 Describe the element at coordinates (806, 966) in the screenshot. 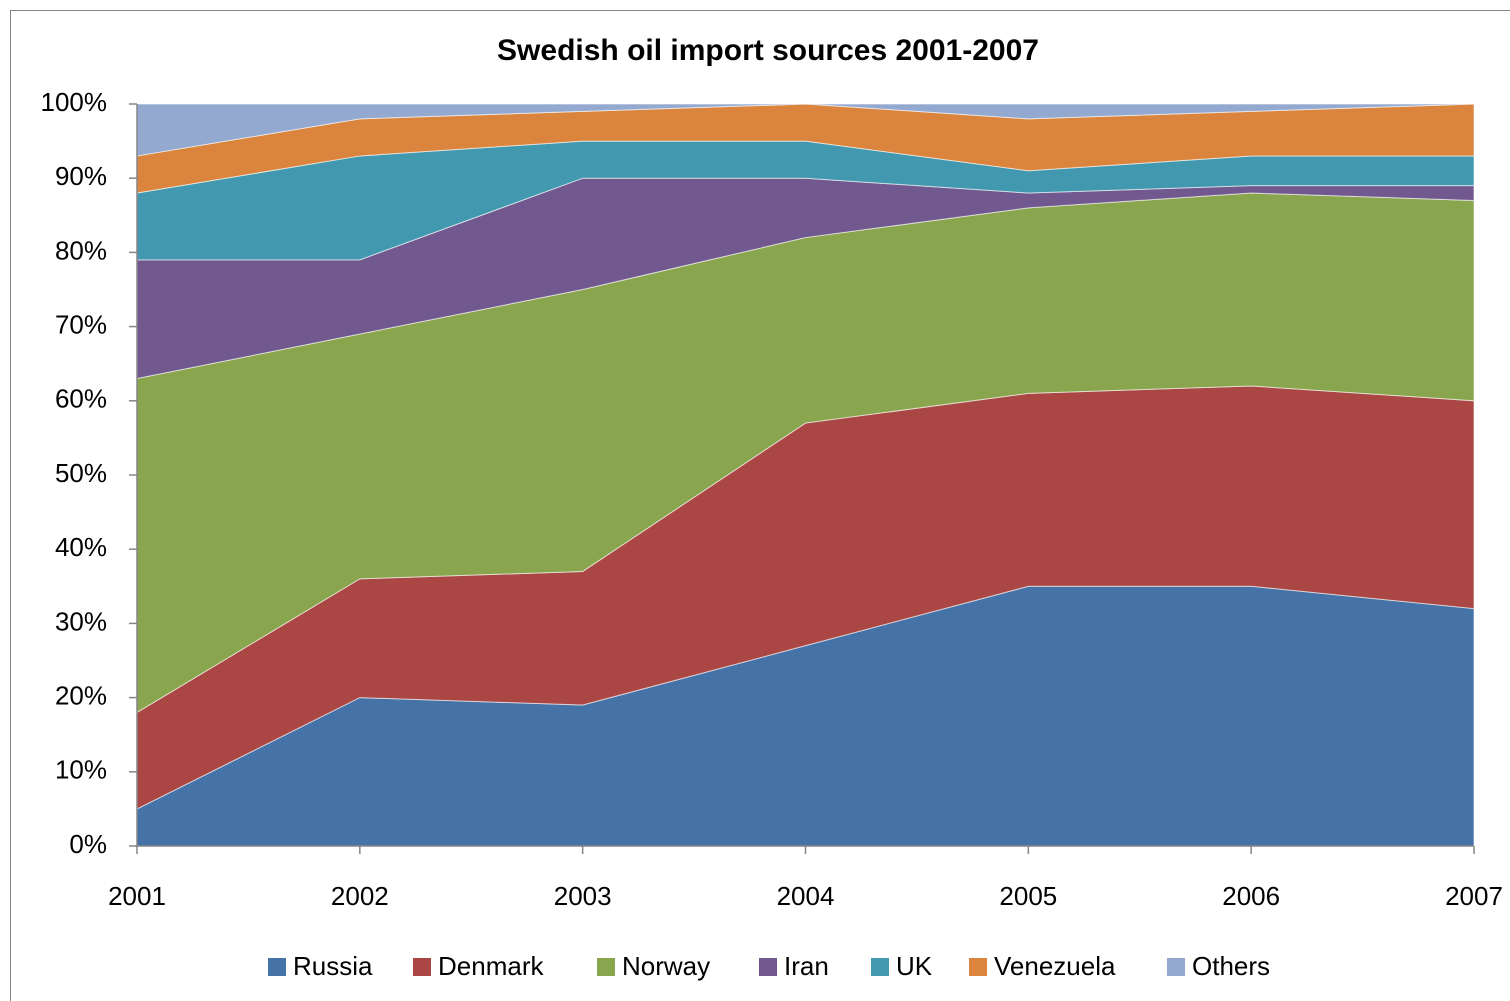

I see `legend-label: Iran` at that location.